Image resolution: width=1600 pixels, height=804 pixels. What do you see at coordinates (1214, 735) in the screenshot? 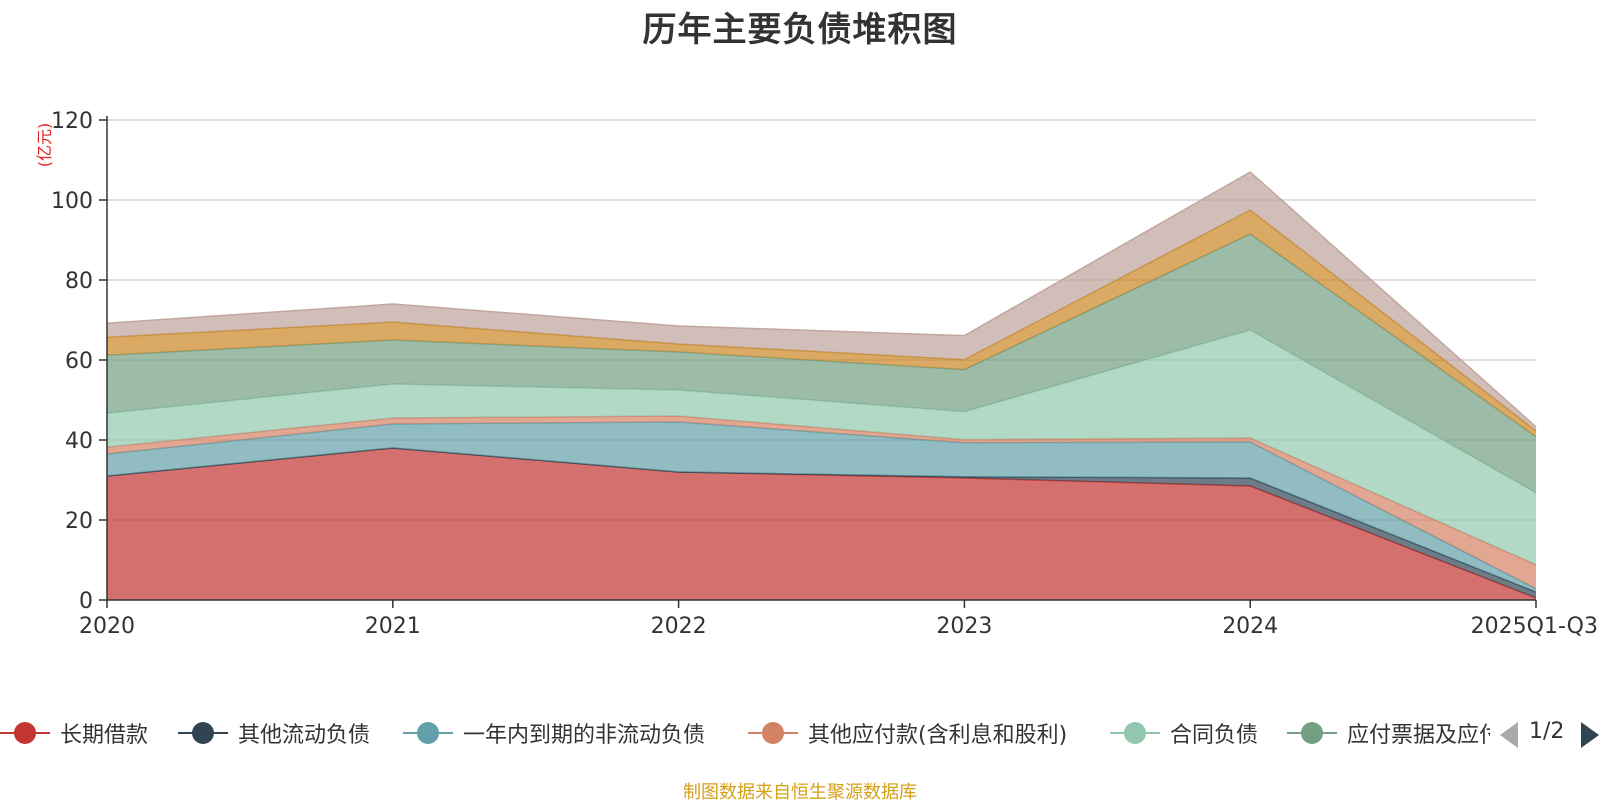
I see `legend-label: 合同负债` at bounding box center [1214, 735].